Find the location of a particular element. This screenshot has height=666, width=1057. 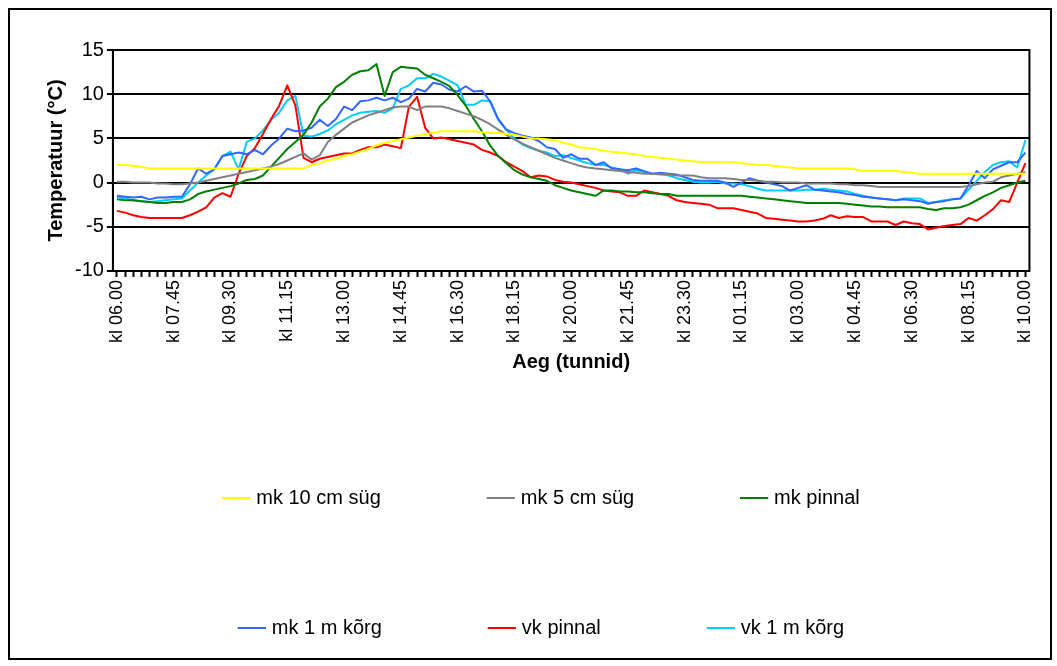

x-tick-label: kl 23.30 is located at coordinates (683, 311).